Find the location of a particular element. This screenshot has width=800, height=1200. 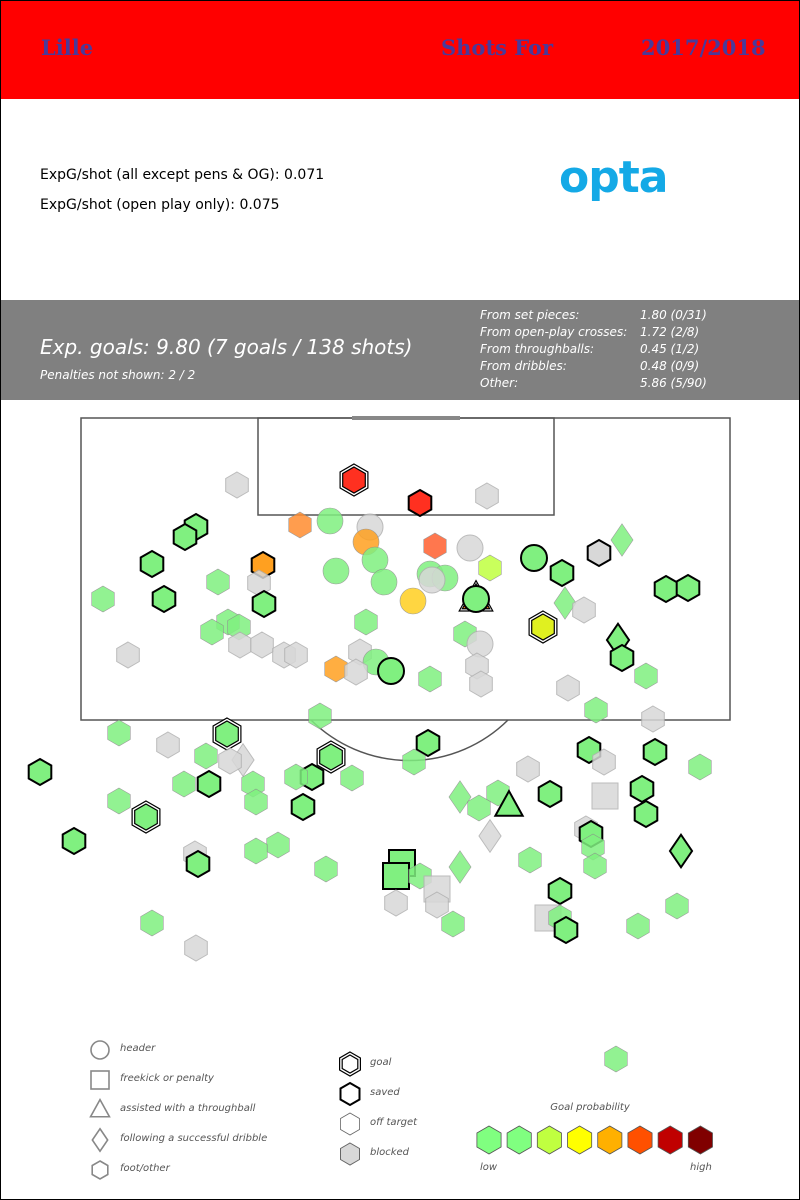

shot-square-saved is located at coordinates (396, 876).